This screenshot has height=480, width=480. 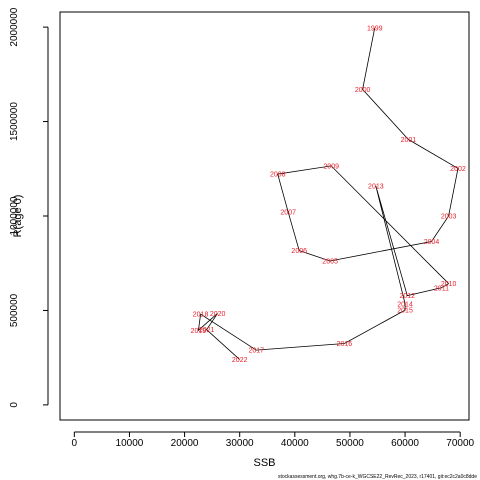 What do you see at coordinates (14, 26) in the screenshot?
I see `y-tick-label: 2000000` at bounding box center [14, 26].